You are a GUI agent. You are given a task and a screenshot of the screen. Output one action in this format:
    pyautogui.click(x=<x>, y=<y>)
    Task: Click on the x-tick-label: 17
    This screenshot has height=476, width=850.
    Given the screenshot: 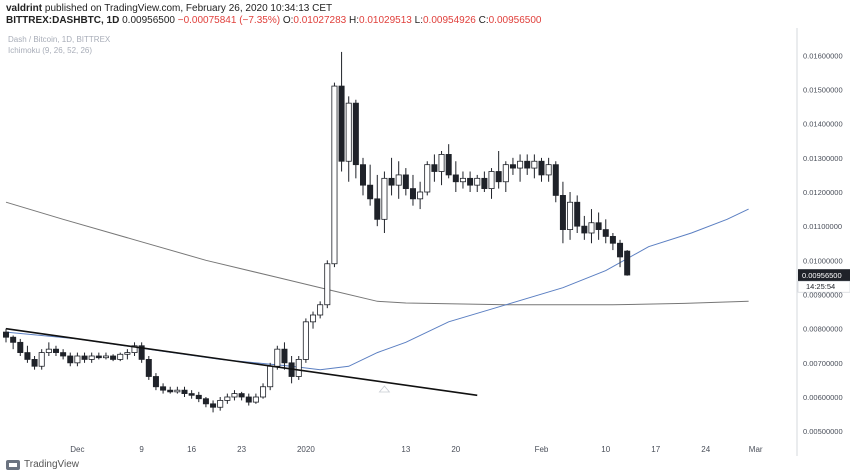 What is the action you would take?
    pyautogui.click(x=655, y=449)
    